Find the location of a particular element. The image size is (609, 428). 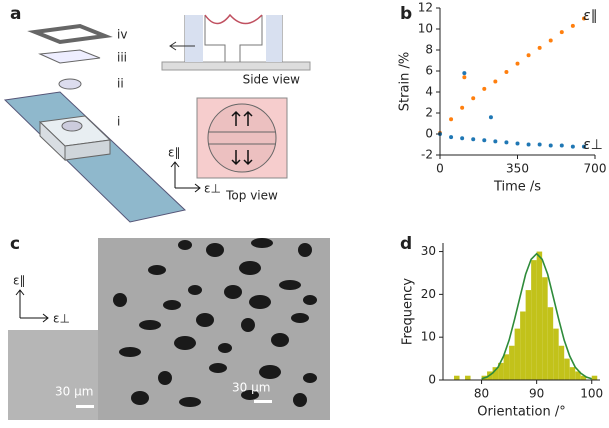

layer-label: ii is located at coordinates (120, 84).